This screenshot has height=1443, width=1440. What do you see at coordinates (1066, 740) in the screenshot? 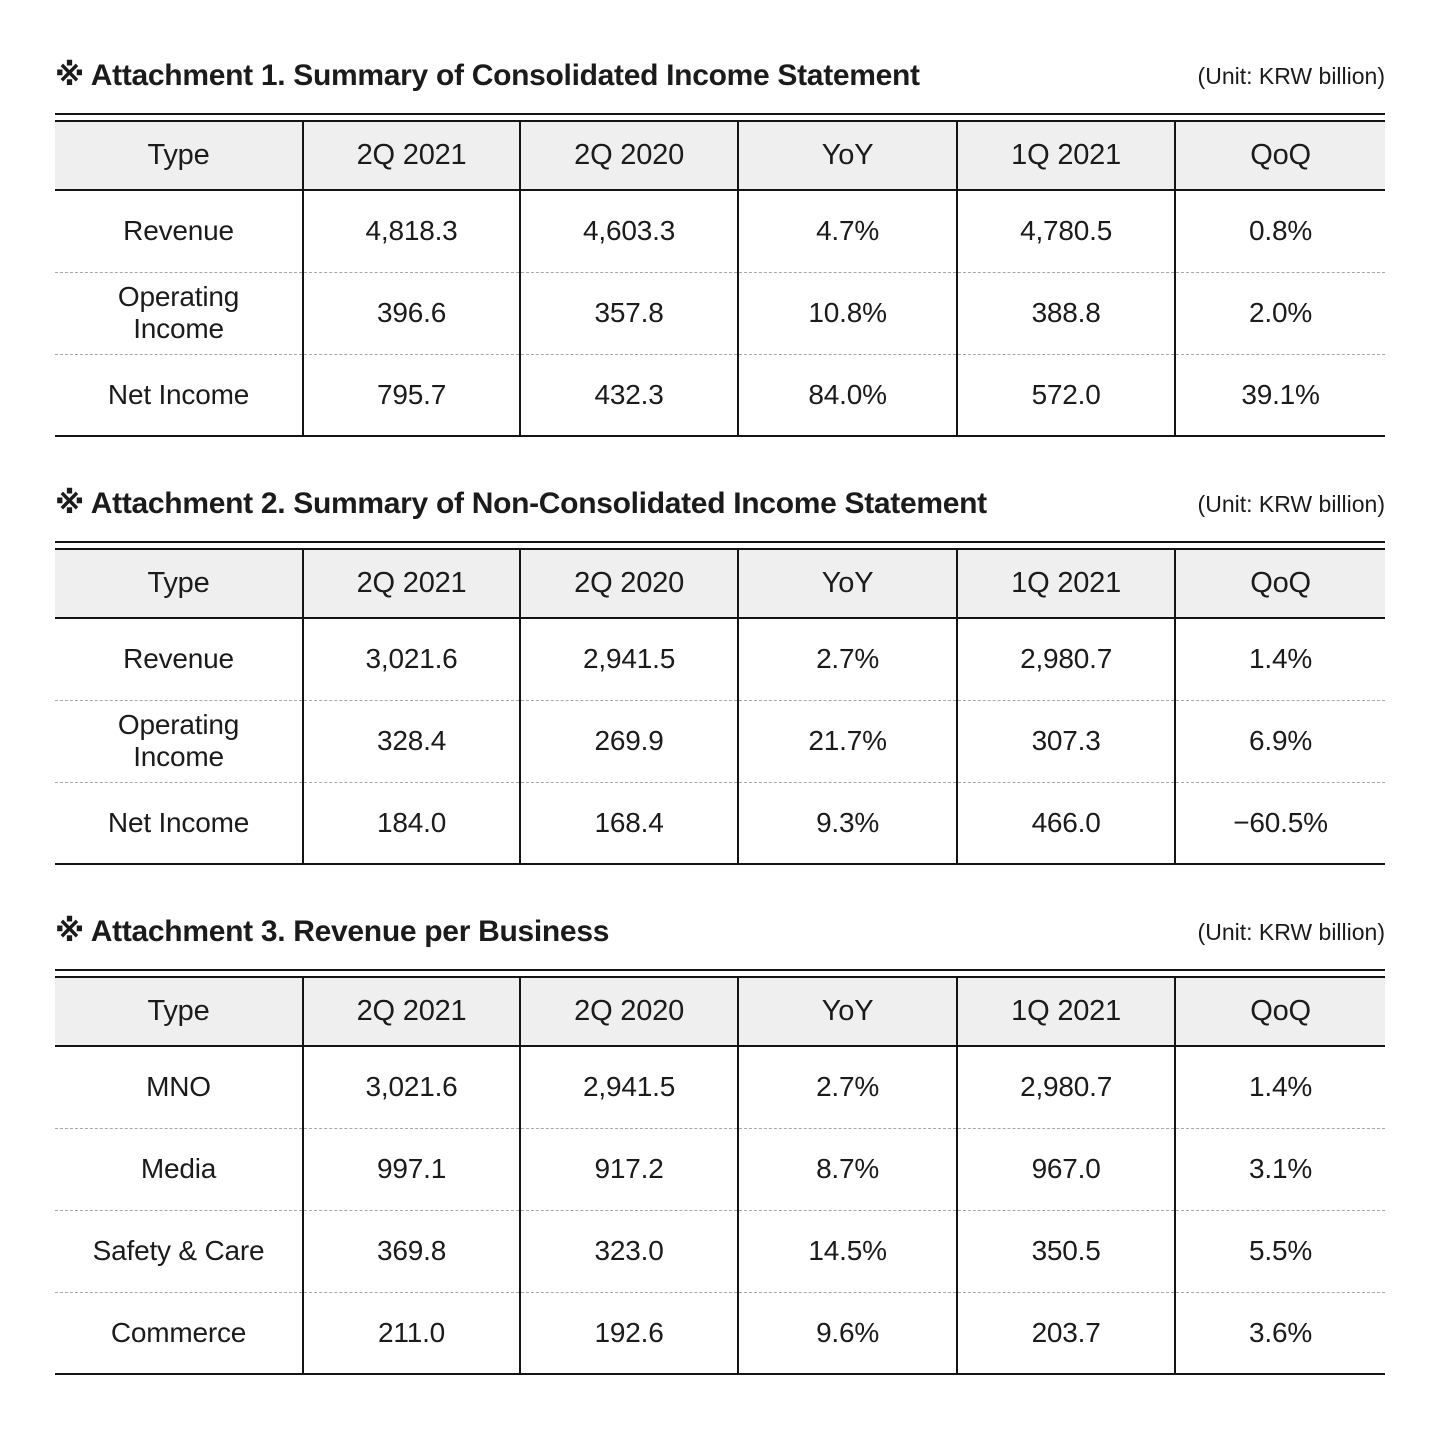
I see `cell-value: 307.3` at bounding box center [1066, 740].